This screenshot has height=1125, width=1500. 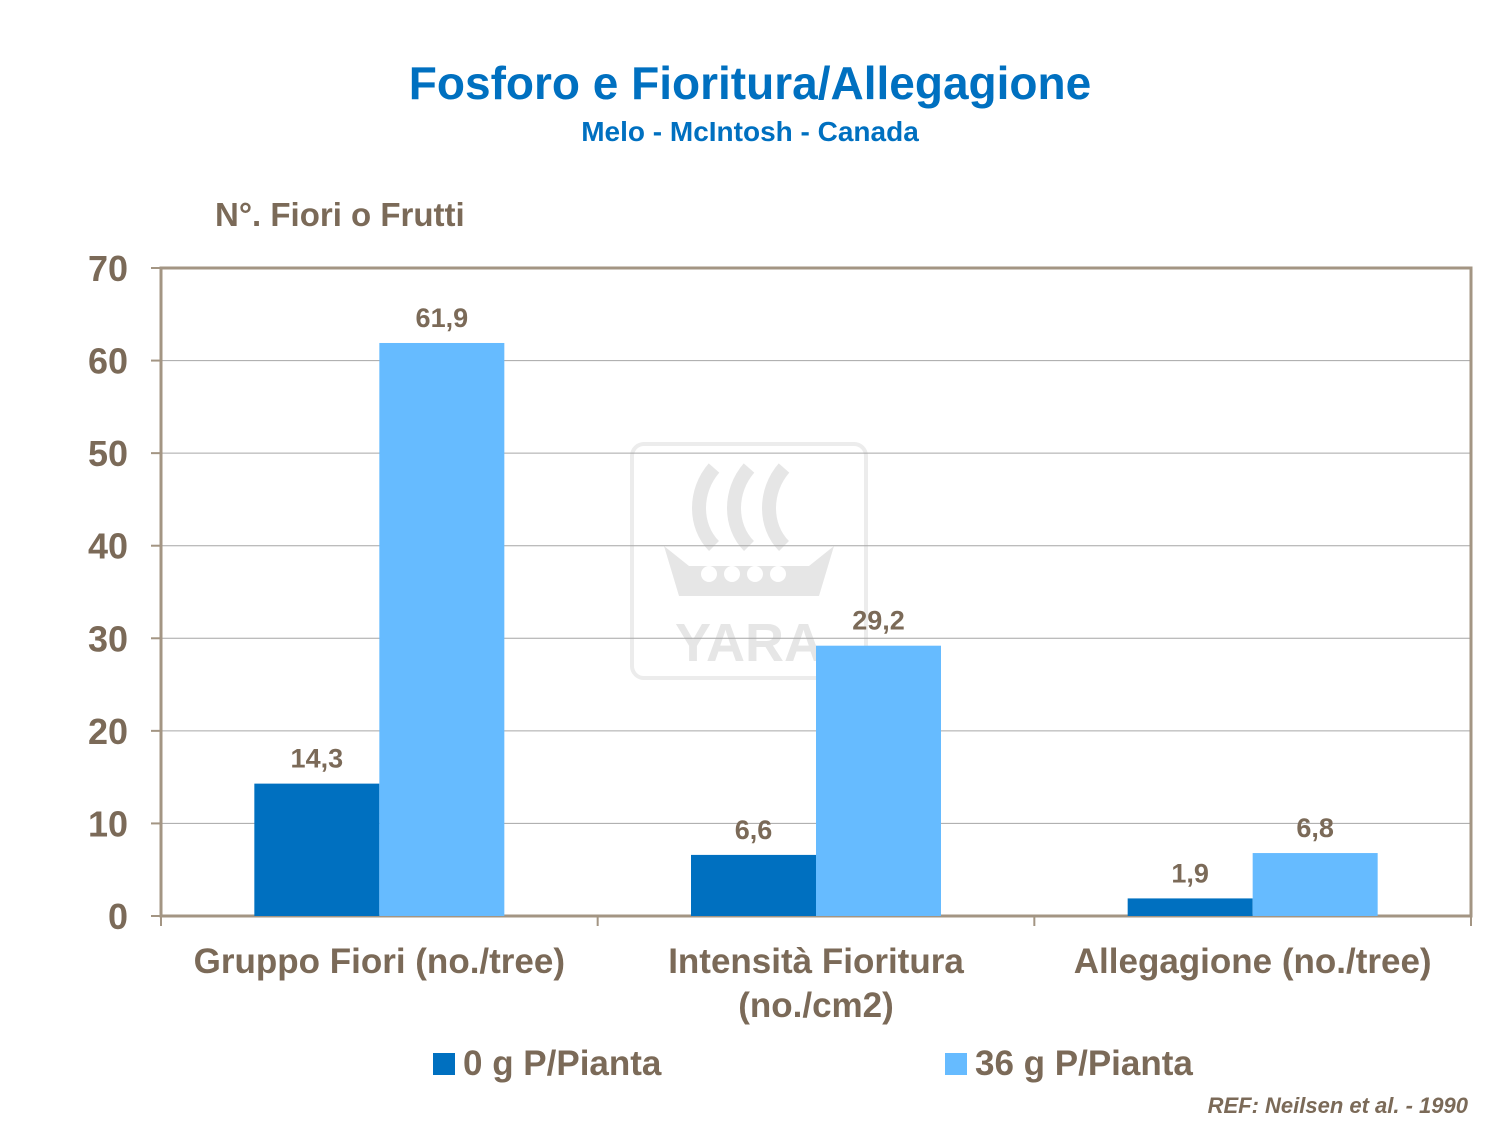 I want to click on y-tick-label: 60, so click(x=108, y=361).